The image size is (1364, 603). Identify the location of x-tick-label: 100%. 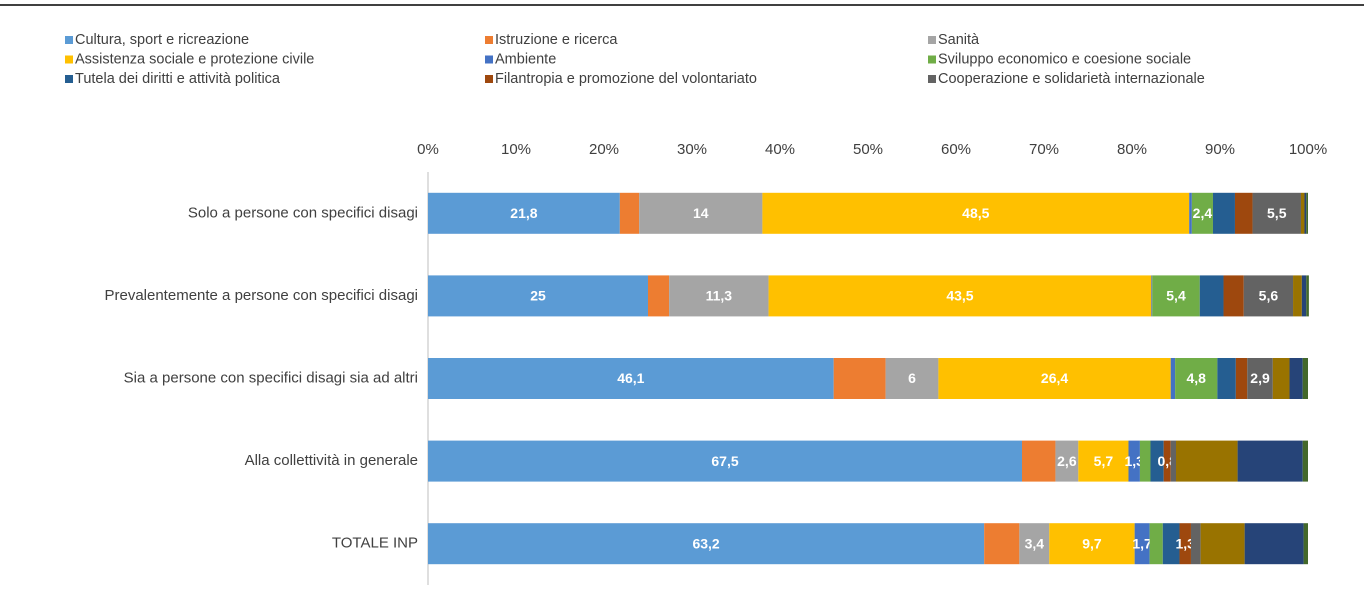
(1308, 149).